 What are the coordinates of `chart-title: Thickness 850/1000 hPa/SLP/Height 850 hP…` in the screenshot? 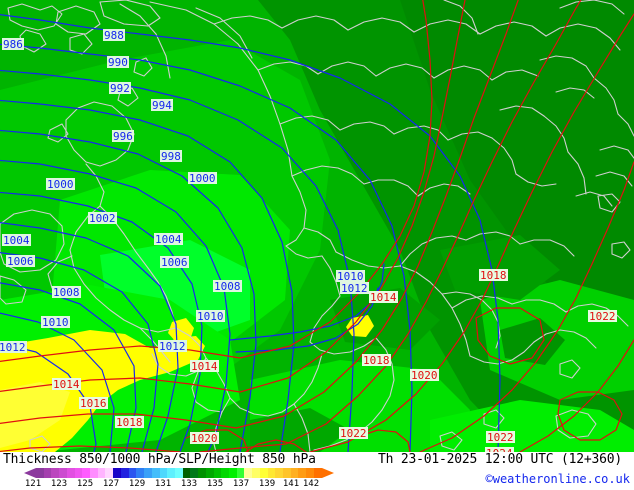 It's located at (159, 459).